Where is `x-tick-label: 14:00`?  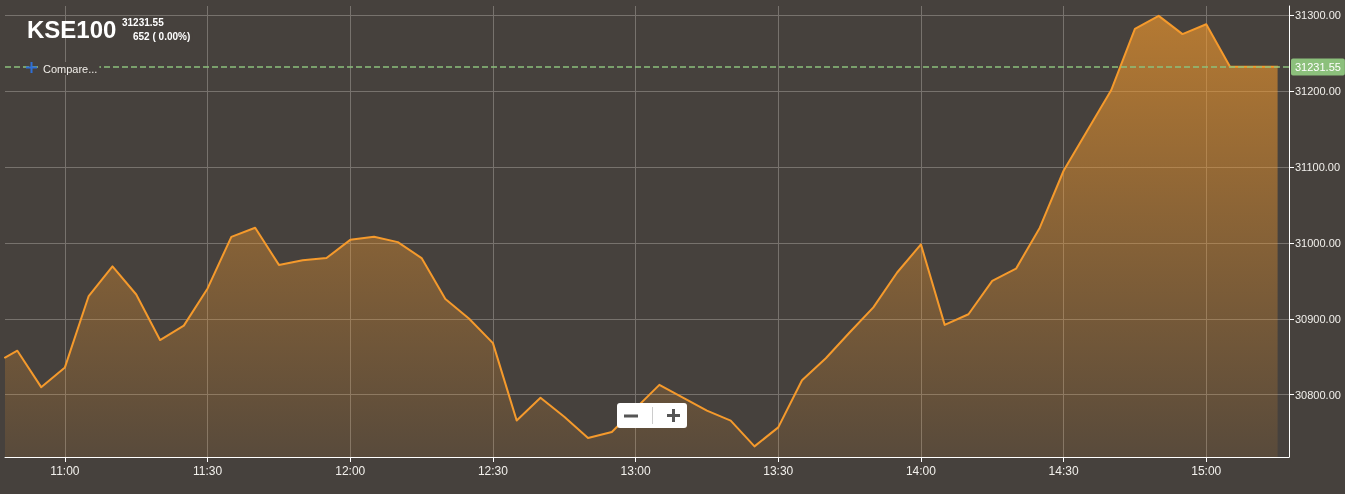
x-tick-label: 14:00 is located at coordinates (921, 471).